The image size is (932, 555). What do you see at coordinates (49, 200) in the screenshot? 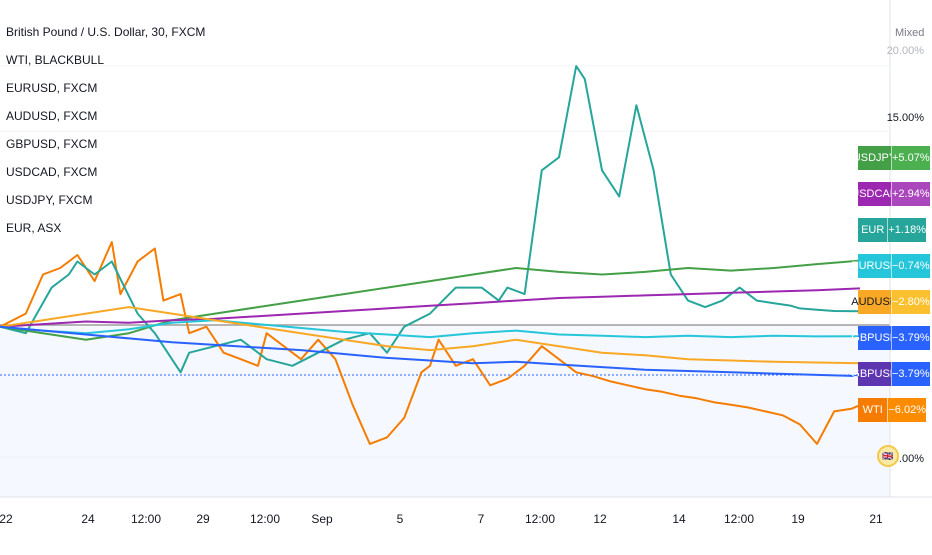
I see `legend-item-usdjpy: USDJPY, FXCM` at bounding box center [49, 200].